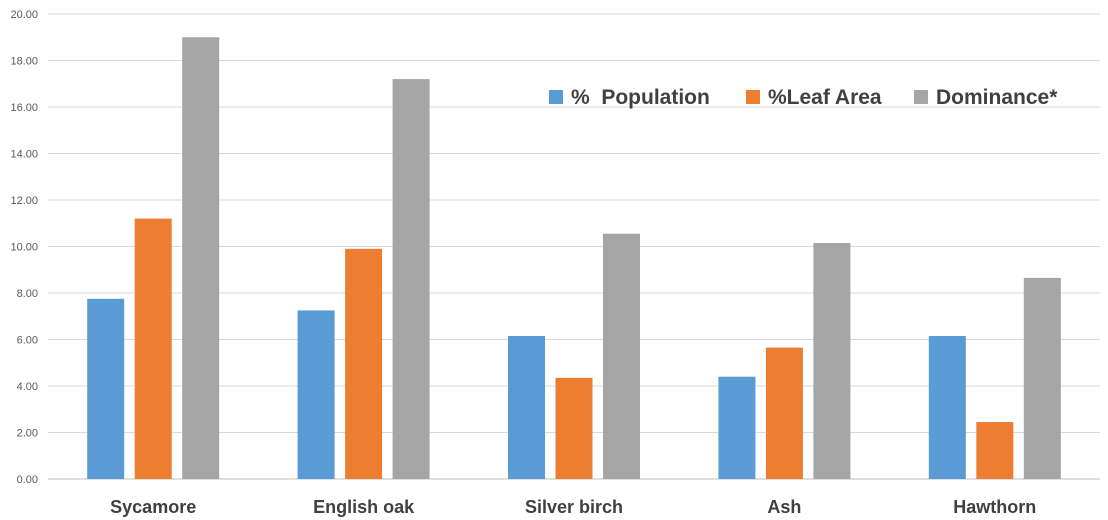 Image resolution: width=1108 pixels, height=520 pixels. I want to click on bar-population-silver-birch, so click(526, 407).